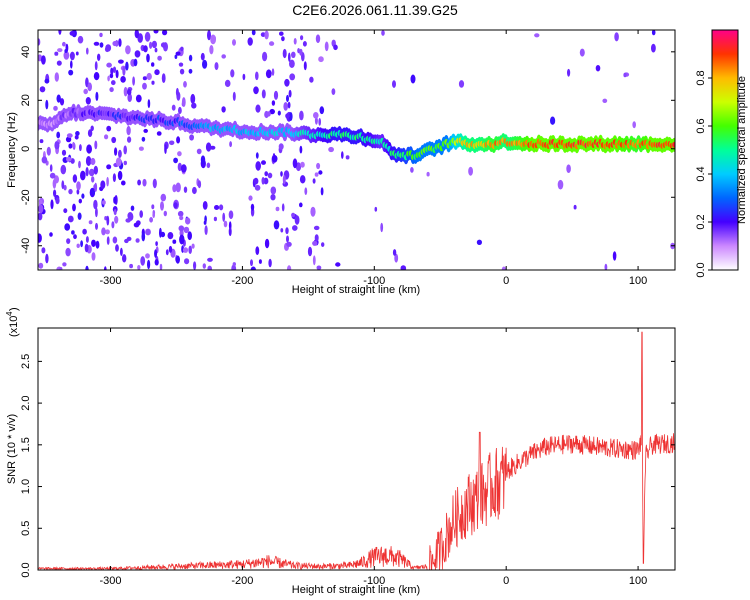 The height and width of the screenshot is (600, 750). I want to click on spectrogram-trace-cell, so click(673, 144).